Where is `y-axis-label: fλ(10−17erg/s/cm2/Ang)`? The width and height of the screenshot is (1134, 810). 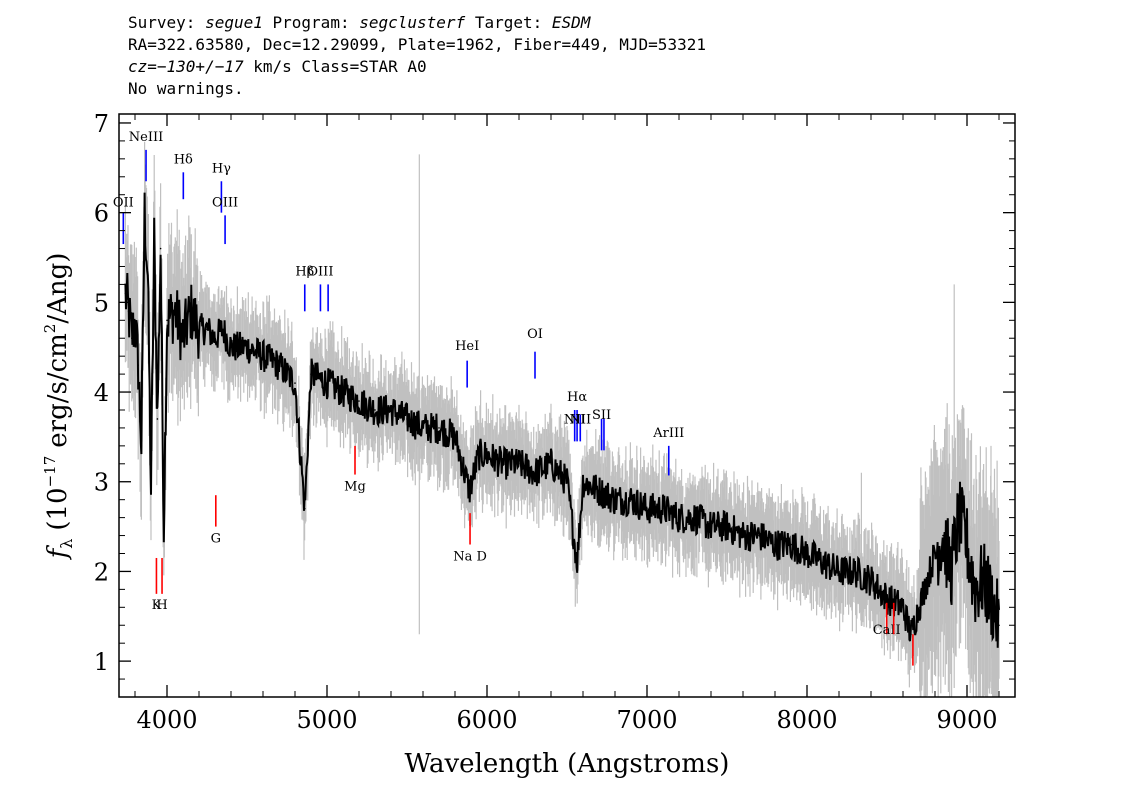 y-axis-label: fλ(10−17erg/s/cm2/Ang) is located at coordinates (58, 407).